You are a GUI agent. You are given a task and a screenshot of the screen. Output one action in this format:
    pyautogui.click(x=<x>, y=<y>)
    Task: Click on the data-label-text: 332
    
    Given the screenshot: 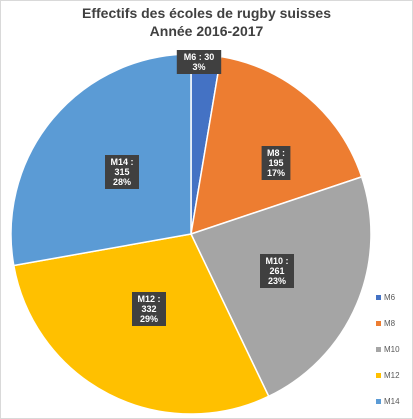 What is the action you would take?
    pyautogui.click(x=148, y=309)
    